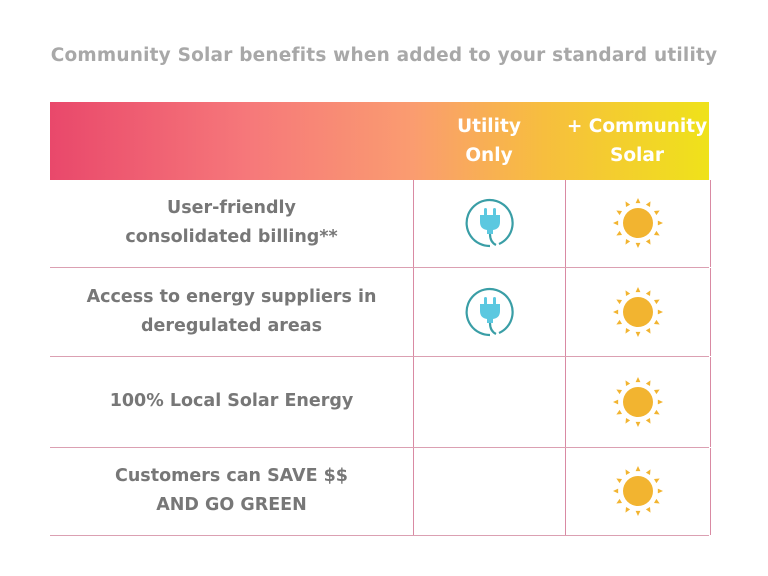 The image size is (768, 576). What do you see at coordinates (231, 237) in the screenshot?
I see `row-label-line: consolidated billing**` at bounding box center [231, 237].